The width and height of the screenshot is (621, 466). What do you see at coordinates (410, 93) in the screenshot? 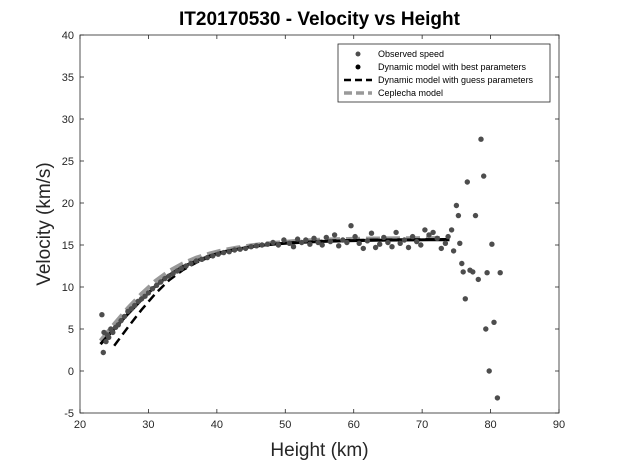
I see `legend-label-ceplecha: Ceplecha model` at bounding box center [410, 93].